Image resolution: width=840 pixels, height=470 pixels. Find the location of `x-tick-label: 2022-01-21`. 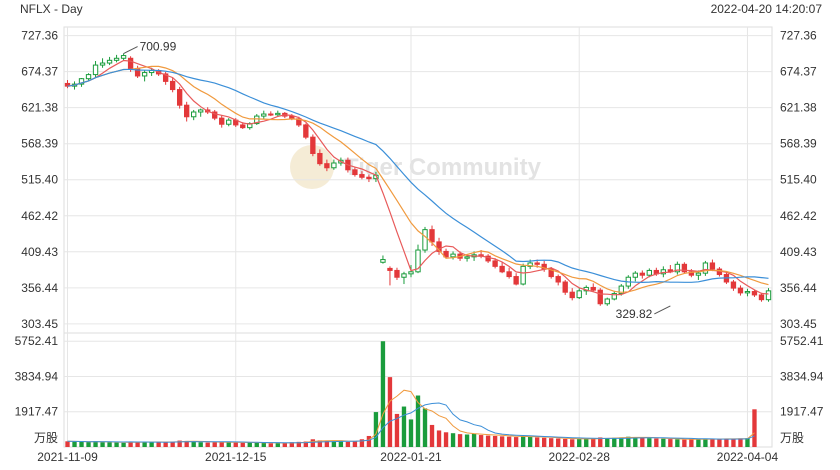

x-tick-label: 2022-01-21 is located at coordinates (411, 457).